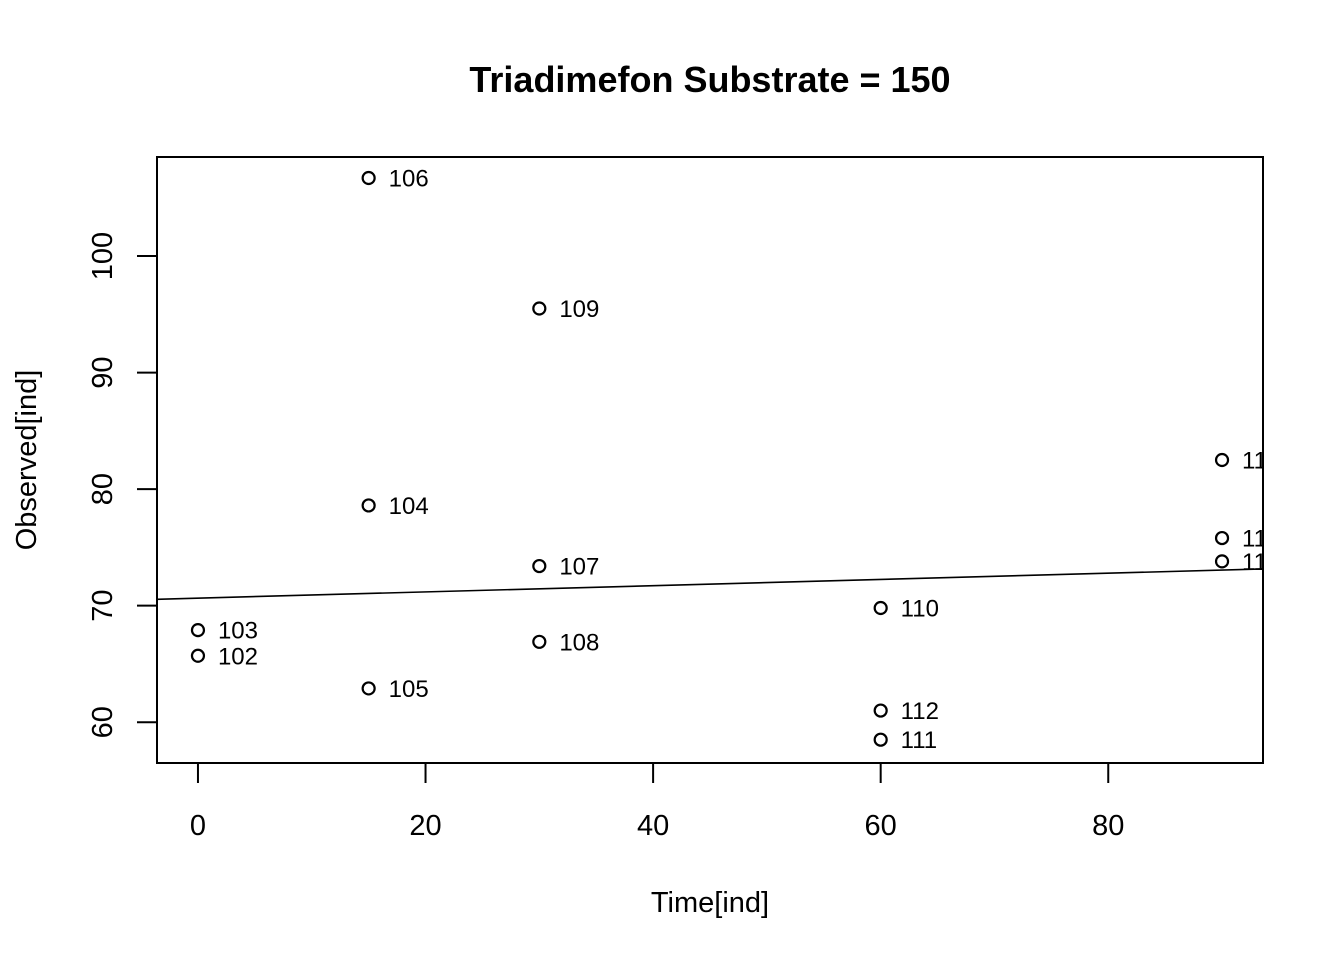  What do you see at coordinates (920, 711) in the screenshot?
I see `point-label: 112` at bounding box center [920, 711].